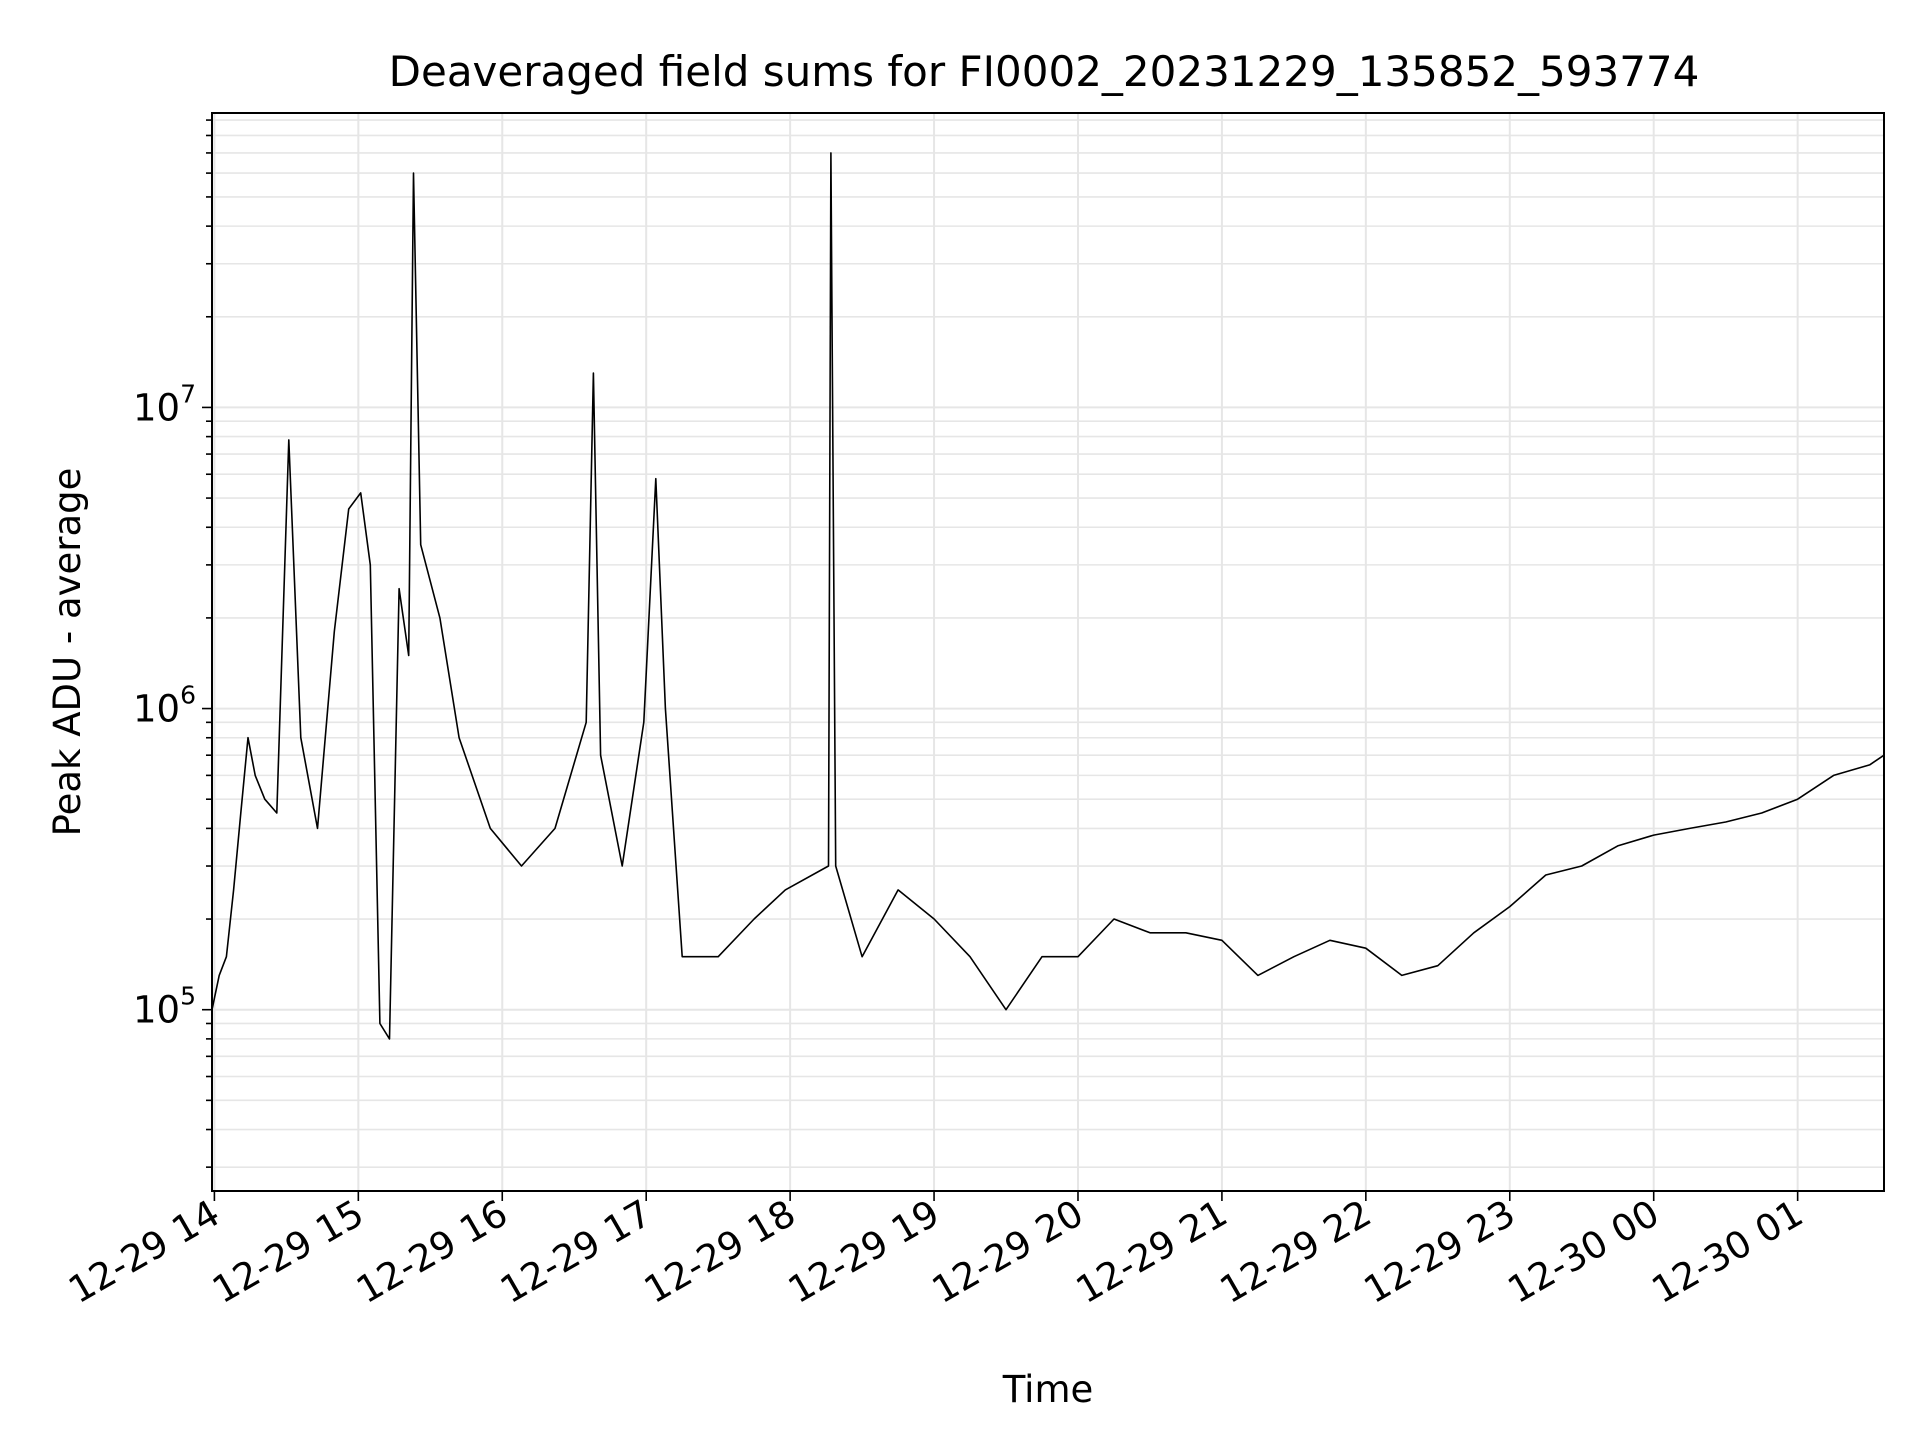 The image size is (1920, 1440). What do you see at coordinates (188, 695) in the screenshot?
I see `y-tick-label-exponent: 6` at bounding box center [188, 695].